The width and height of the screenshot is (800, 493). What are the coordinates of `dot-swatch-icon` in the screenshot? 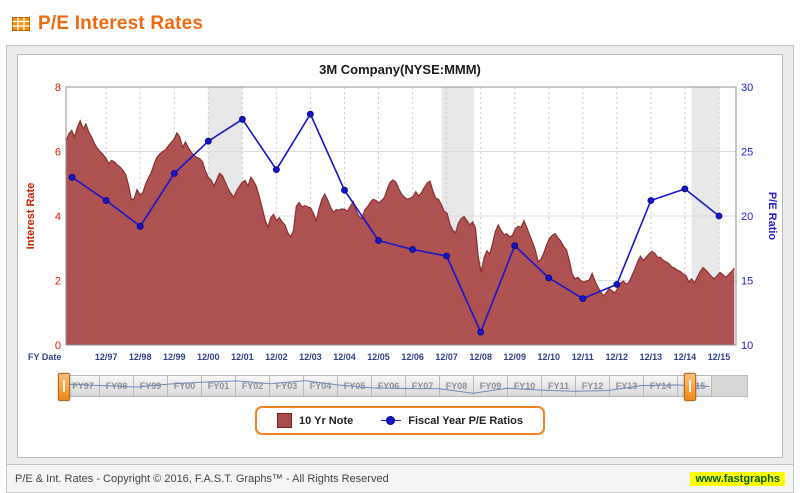 It's located at (391, 420).